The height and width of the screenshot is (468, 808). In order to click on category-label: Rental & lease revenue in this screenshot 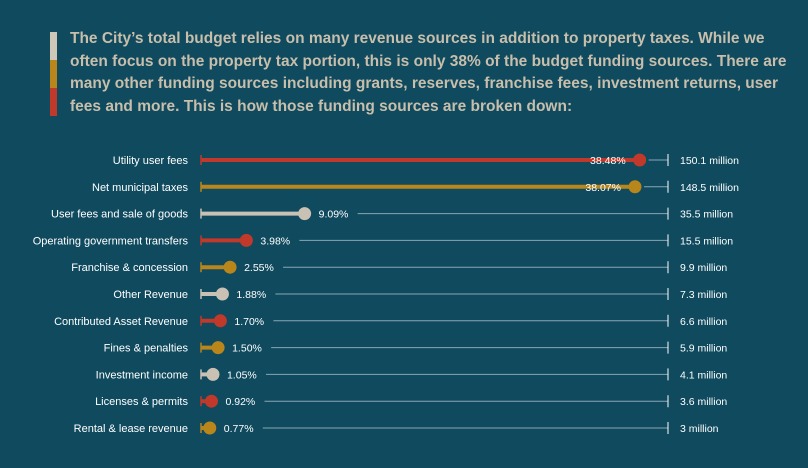, I will do `click(131, 429)`.